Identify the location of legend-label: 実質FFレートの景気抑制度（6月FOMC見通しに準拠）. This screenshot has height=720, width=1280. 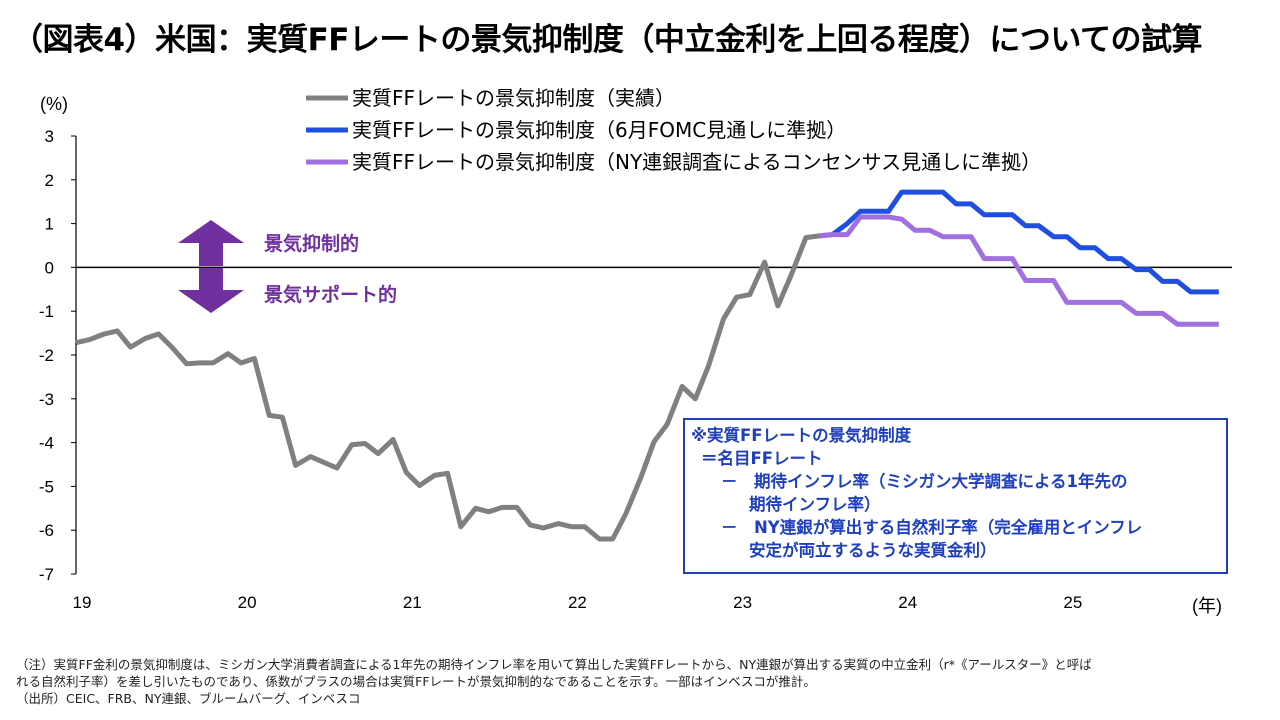
(599, 130).